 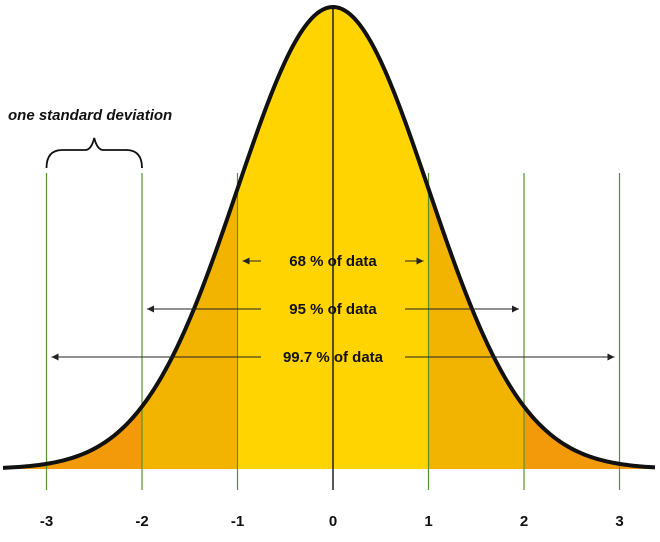 I want to click on tick-label: 2, so click(x=524, y=521).